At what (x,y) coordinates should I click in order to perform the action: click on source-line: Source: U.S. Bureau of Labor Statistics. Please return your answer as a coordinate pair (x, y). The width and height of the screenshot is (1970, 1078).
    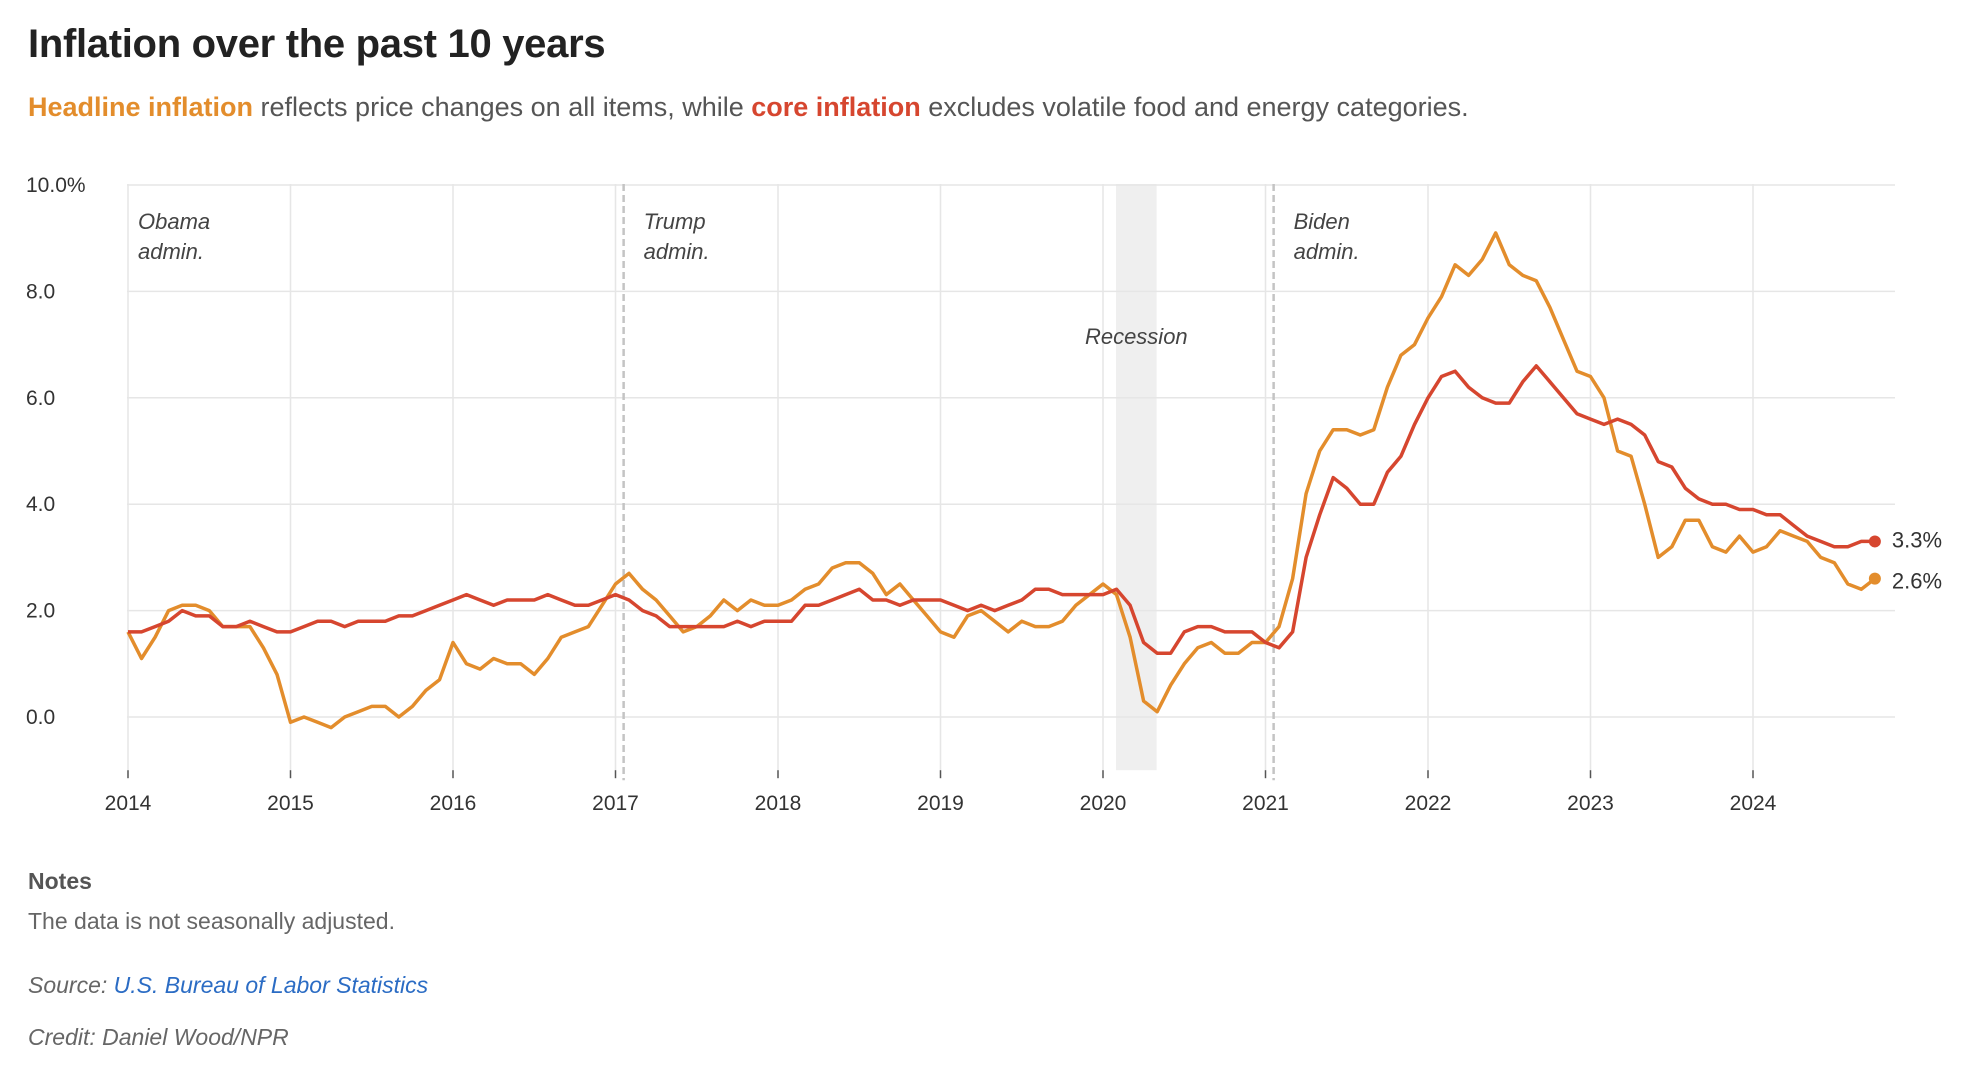
    Looking at the image, I should click on (228, 985).